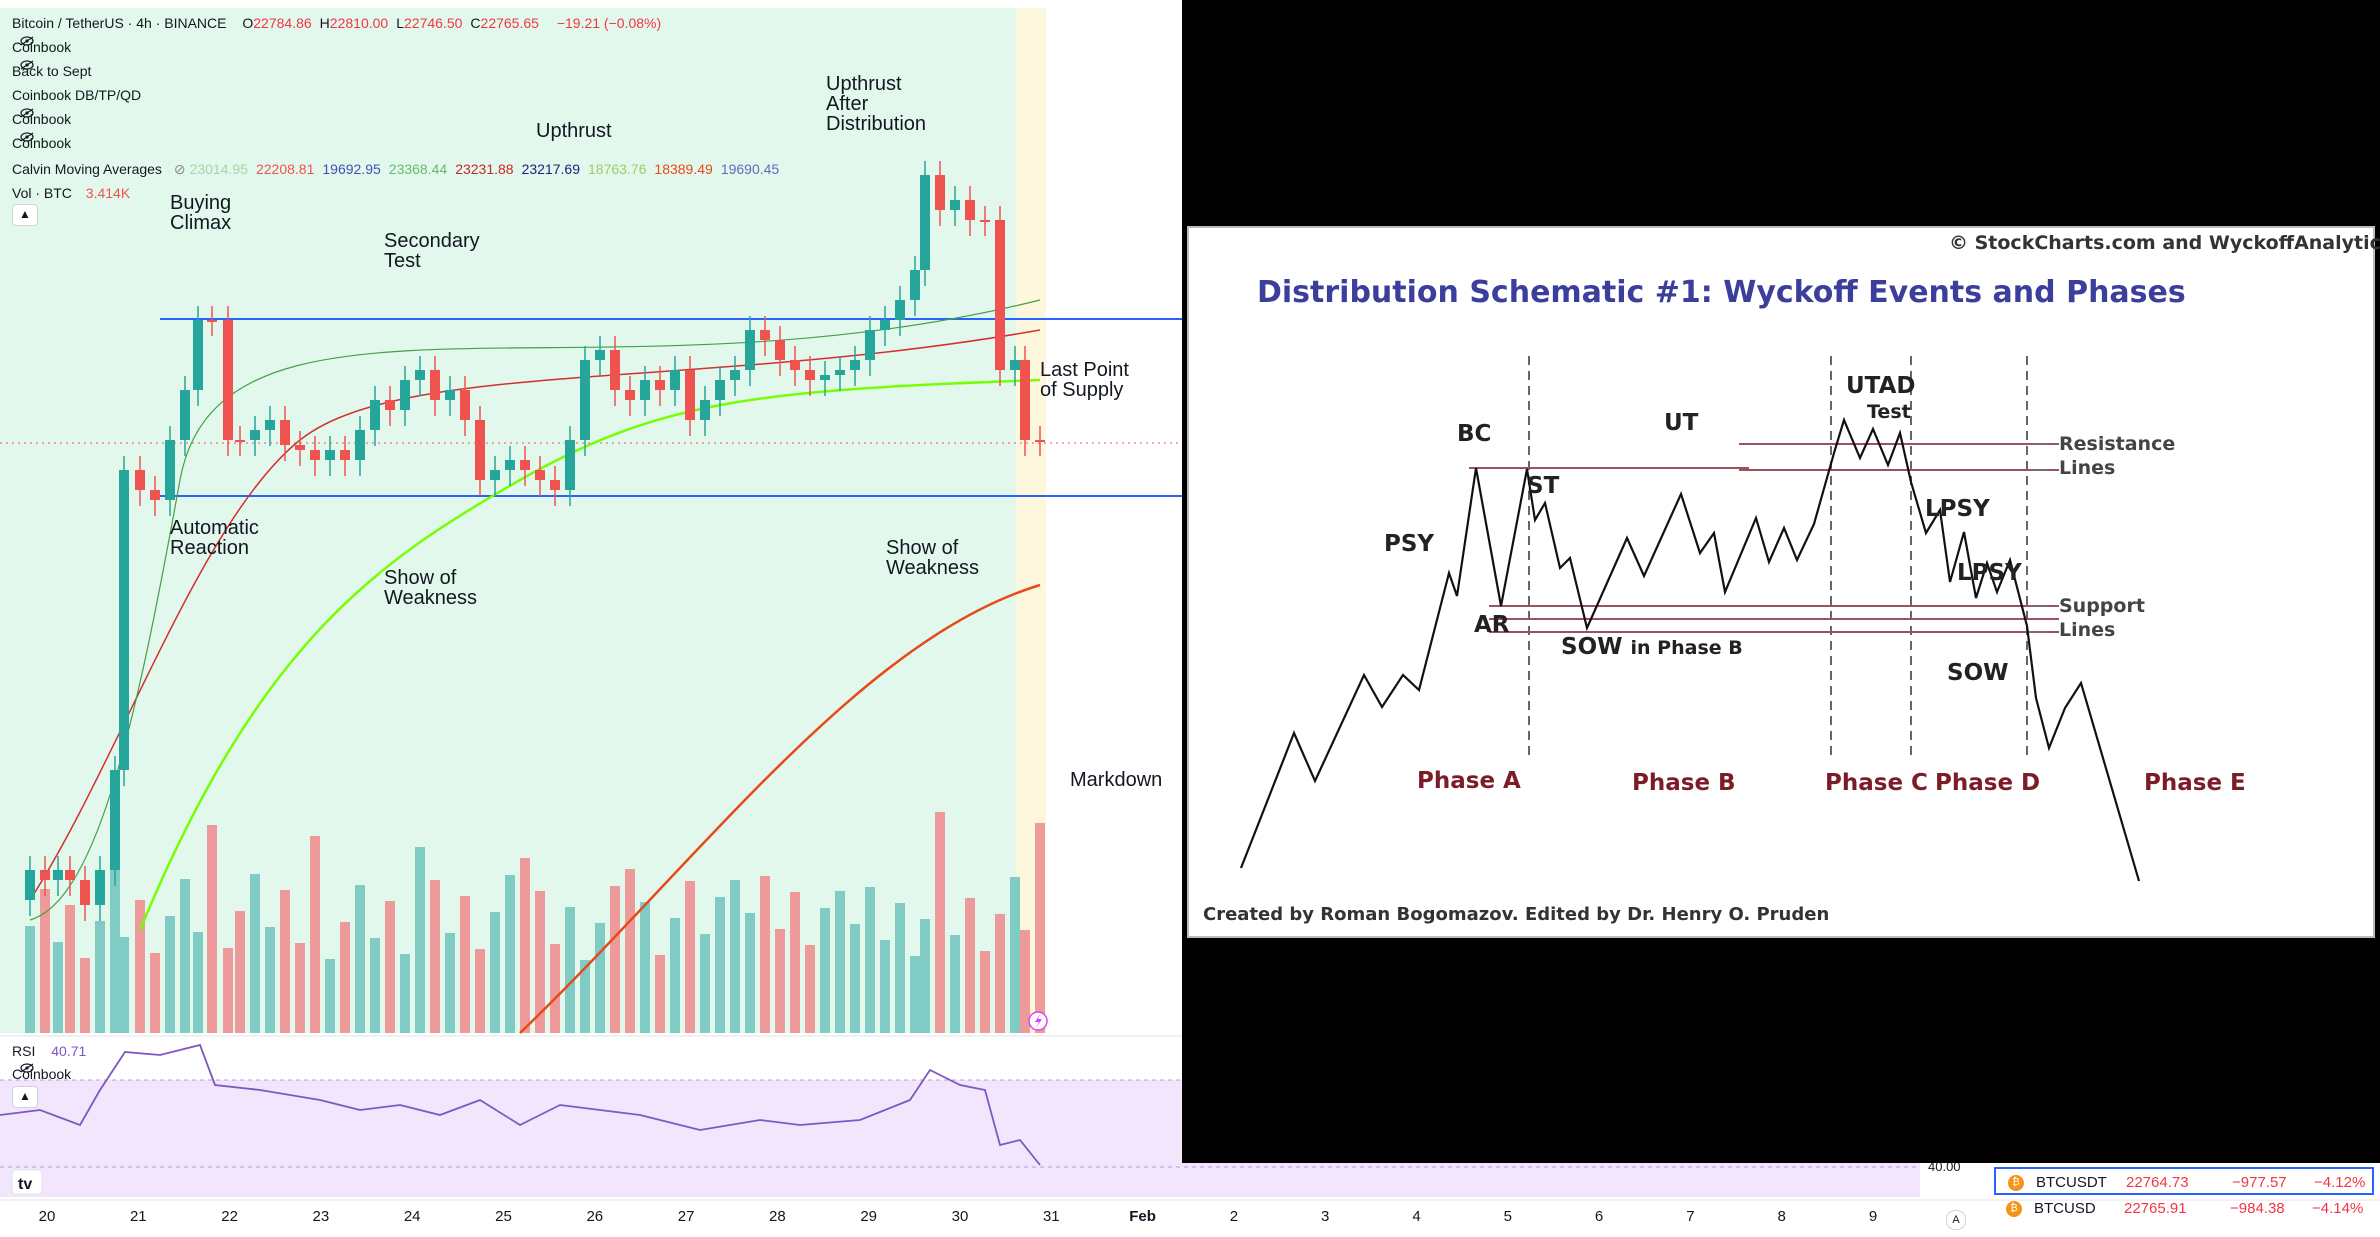 This screenshot has height=1237, width=2380. Describe the element at coordinates (418, 169) in the screenshot. I see `ma-value: 23368.44` at that location.